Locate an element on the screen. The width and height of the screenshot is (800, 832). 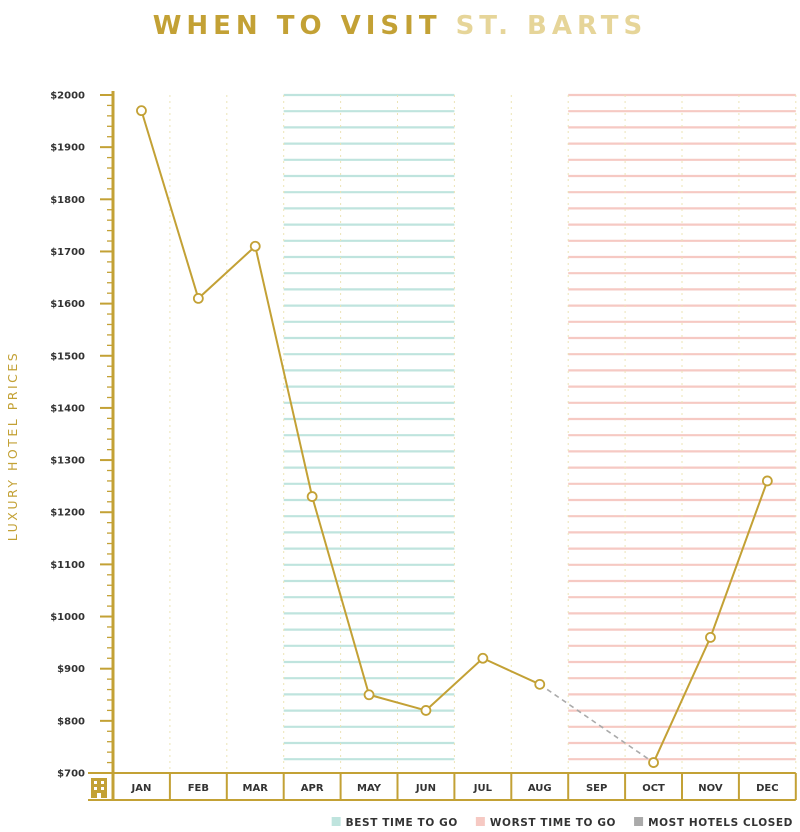
chart-title: WHEN TO VISIT ST. BARTS is located at coordinates (400, 26).